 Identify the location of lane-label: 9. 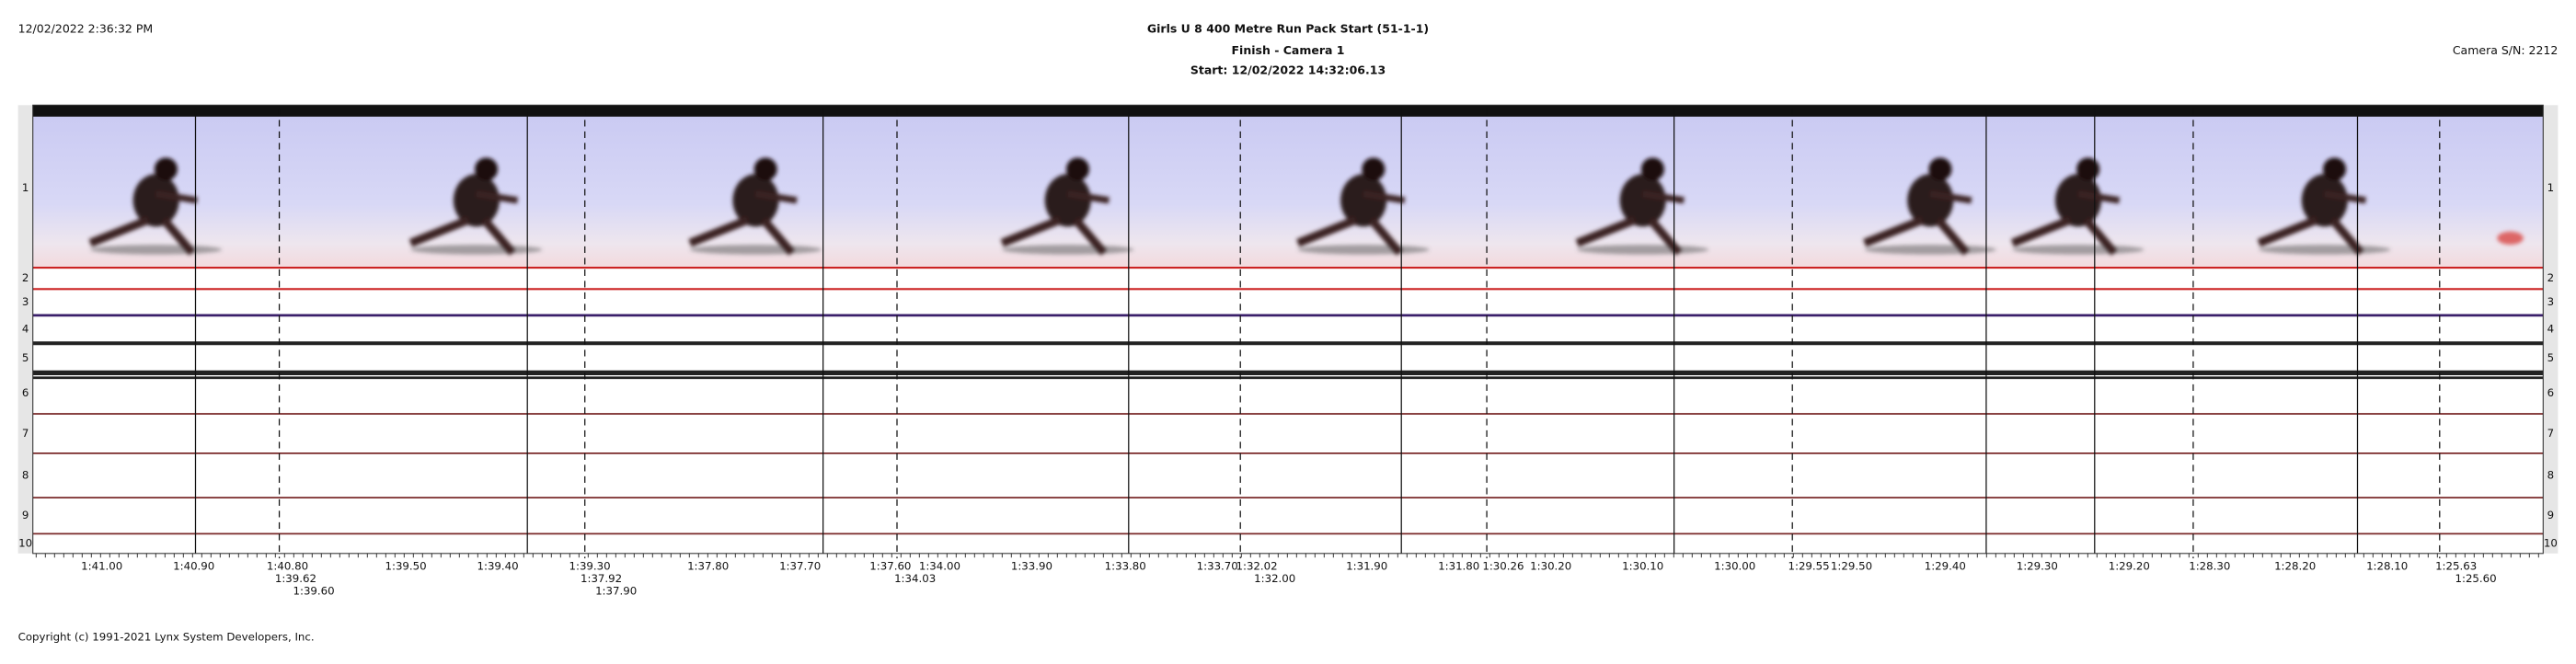
(25, 515).